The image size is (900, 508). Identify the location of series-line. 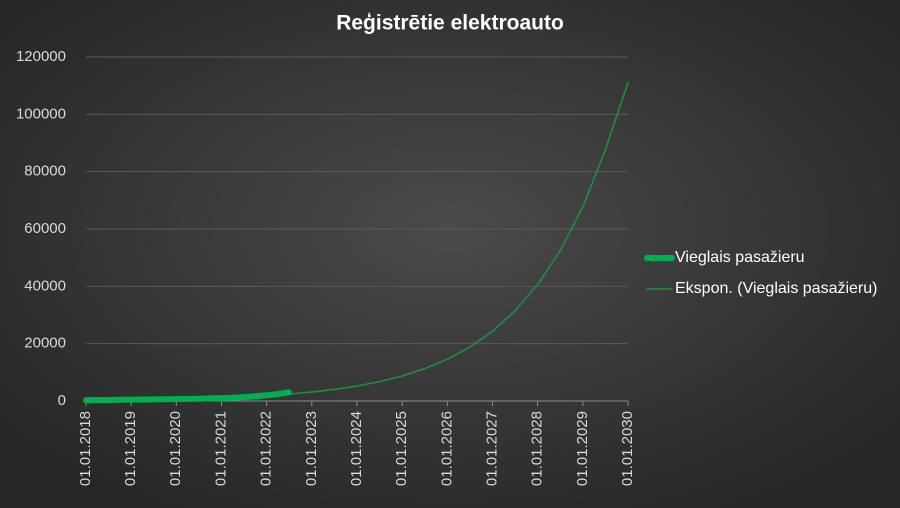
(188, 396).